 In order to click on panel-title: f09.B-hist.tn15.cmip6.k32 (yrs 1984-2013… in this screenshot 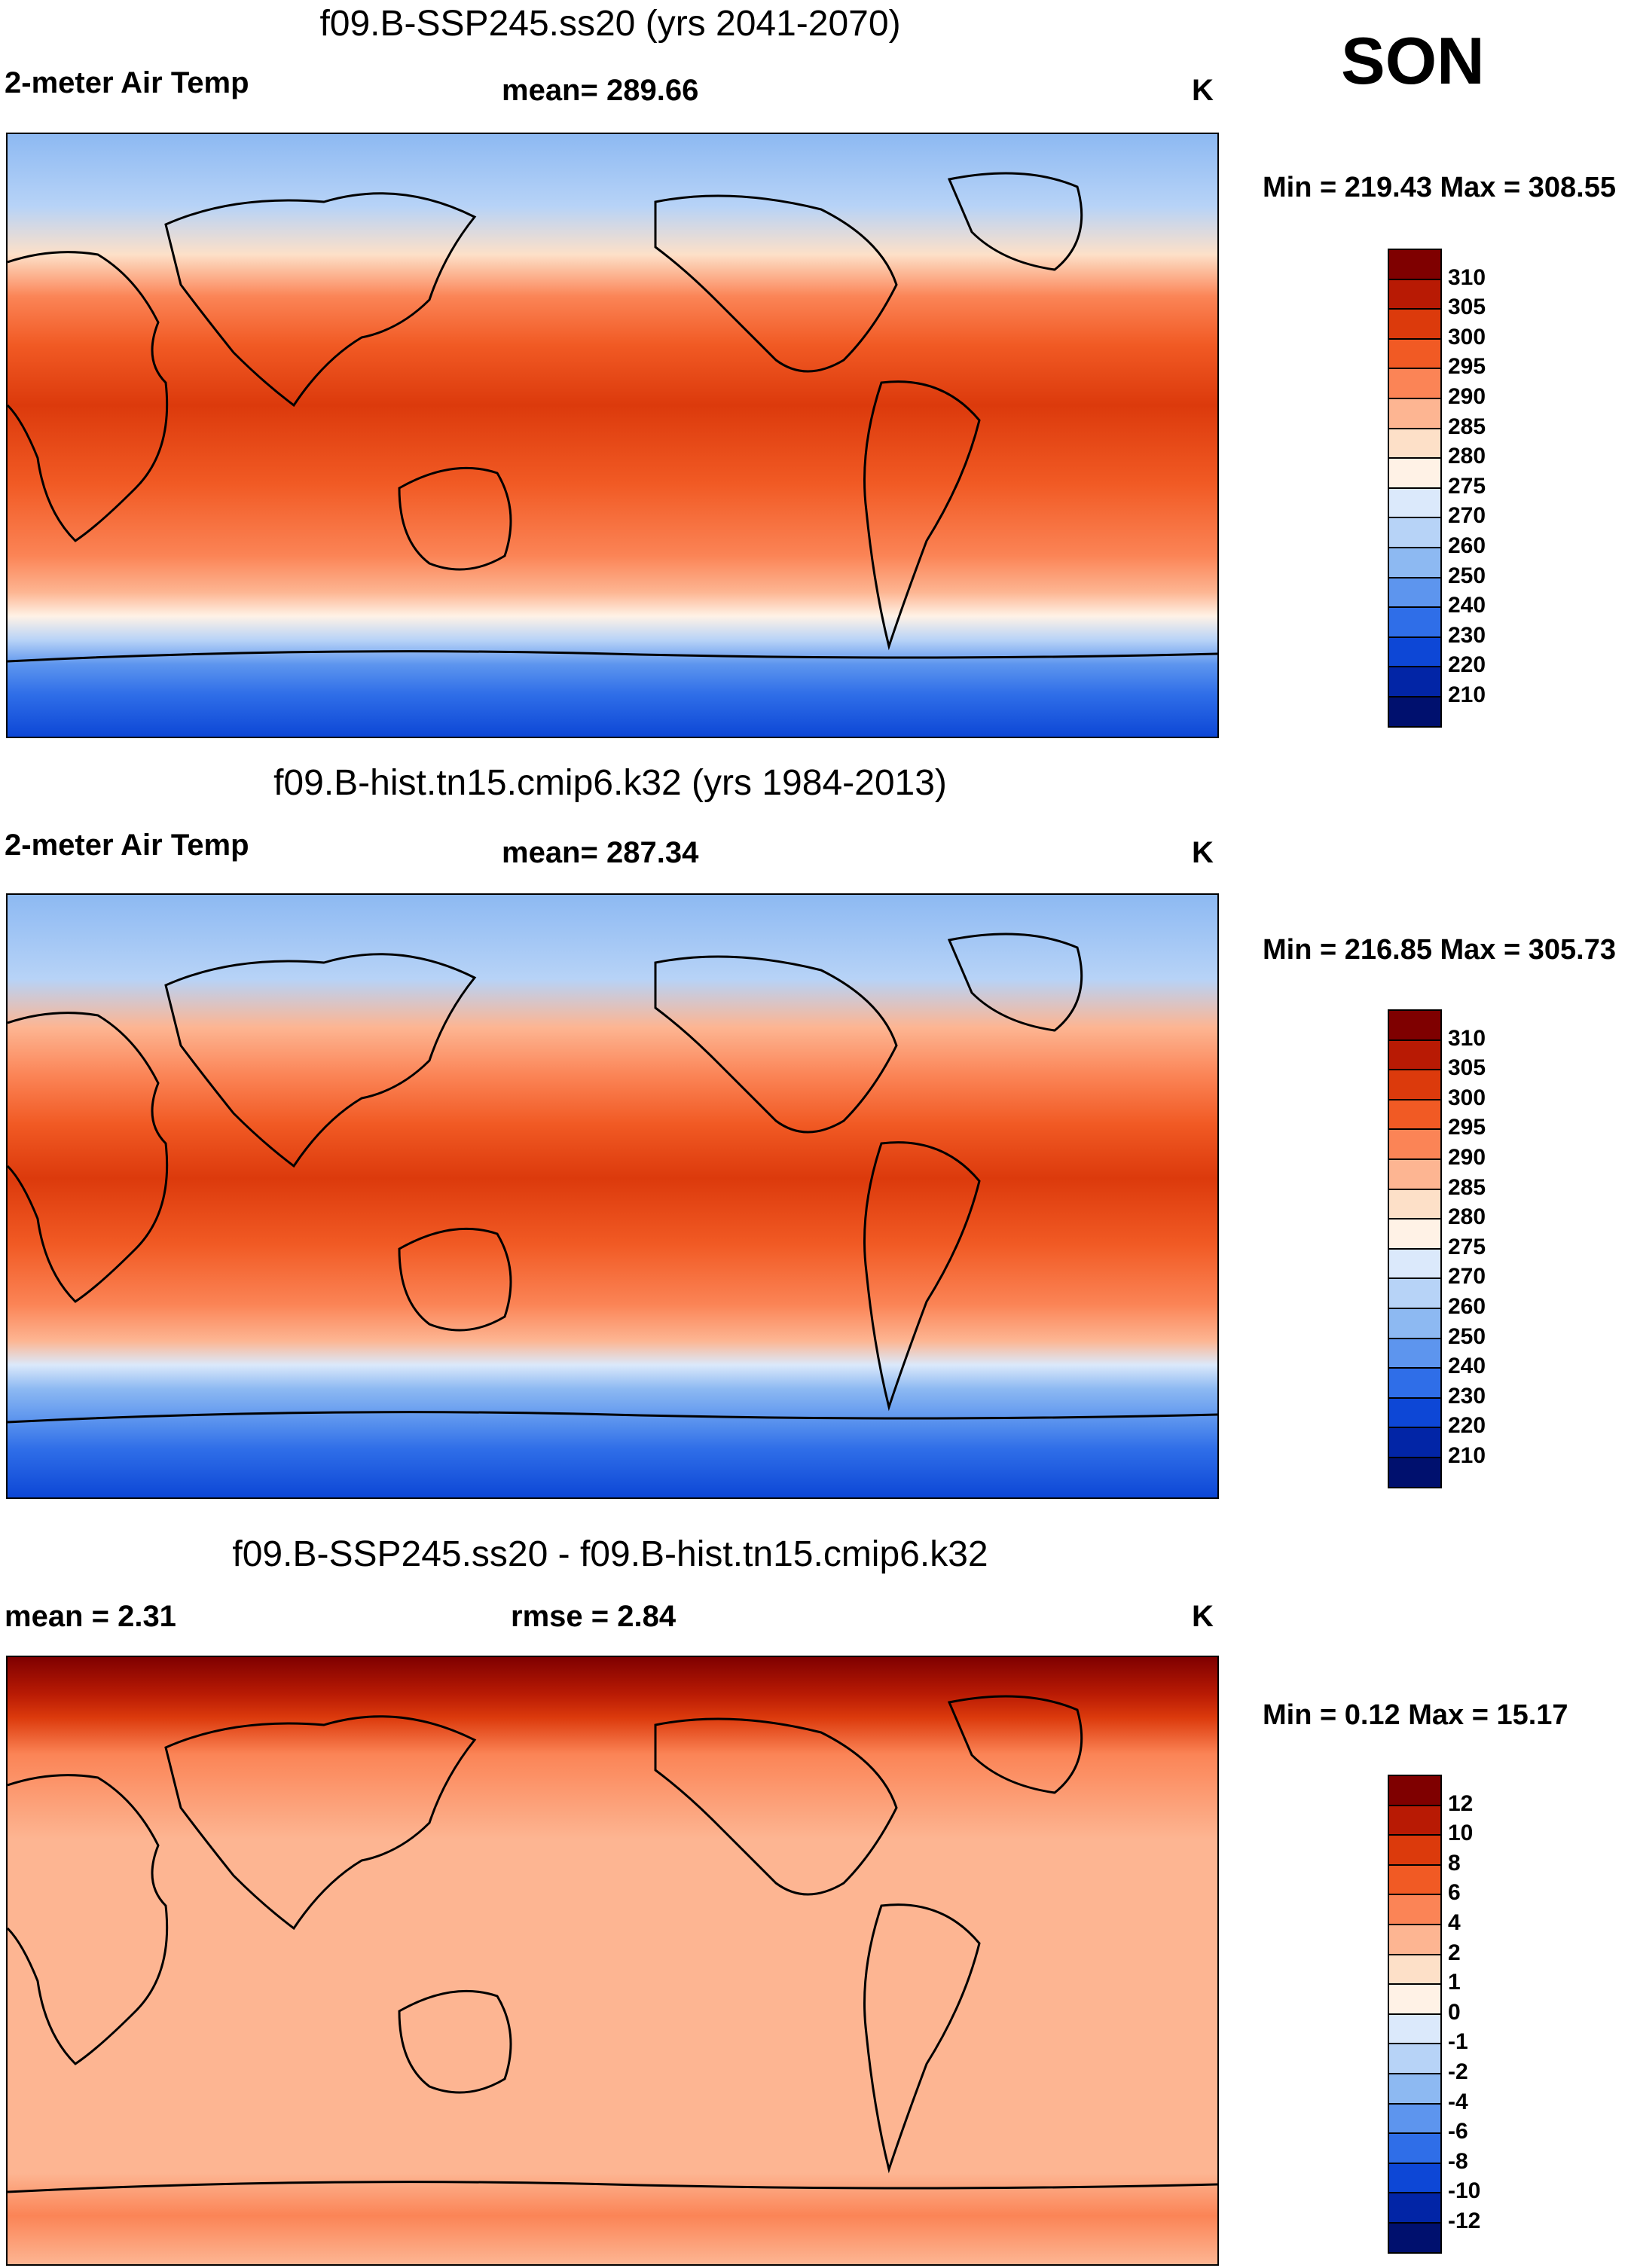, I will do `click(610, 783)`.